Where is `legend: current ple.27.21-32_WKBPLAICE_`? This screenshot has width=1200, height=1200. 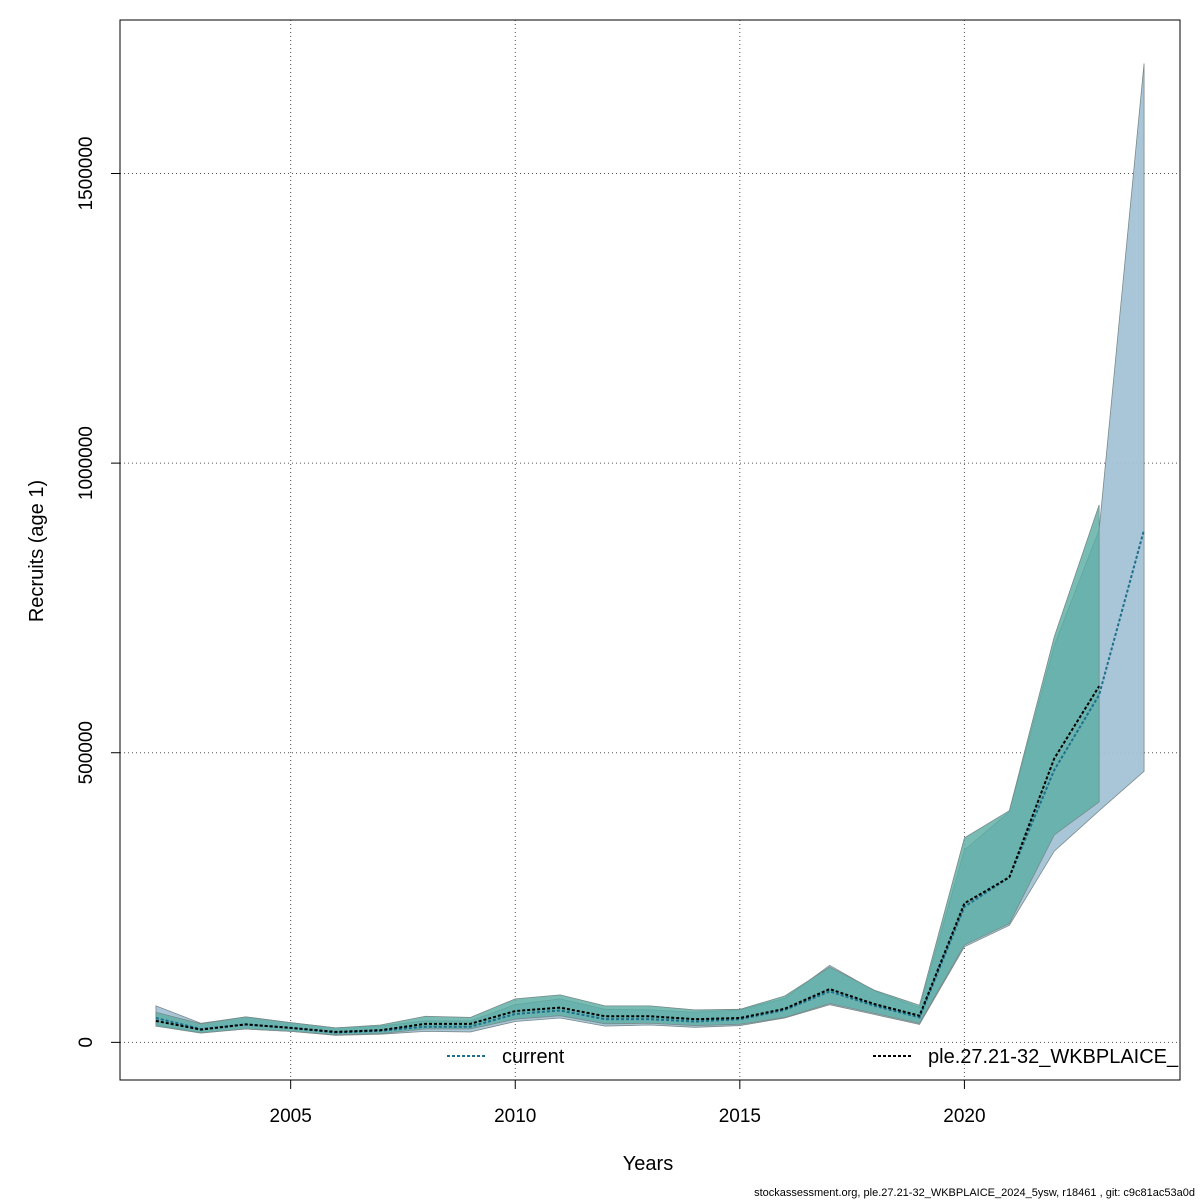
legend: current ple.27.21-32_WKBPLAICE_ is located at coordinates (813, 1057).